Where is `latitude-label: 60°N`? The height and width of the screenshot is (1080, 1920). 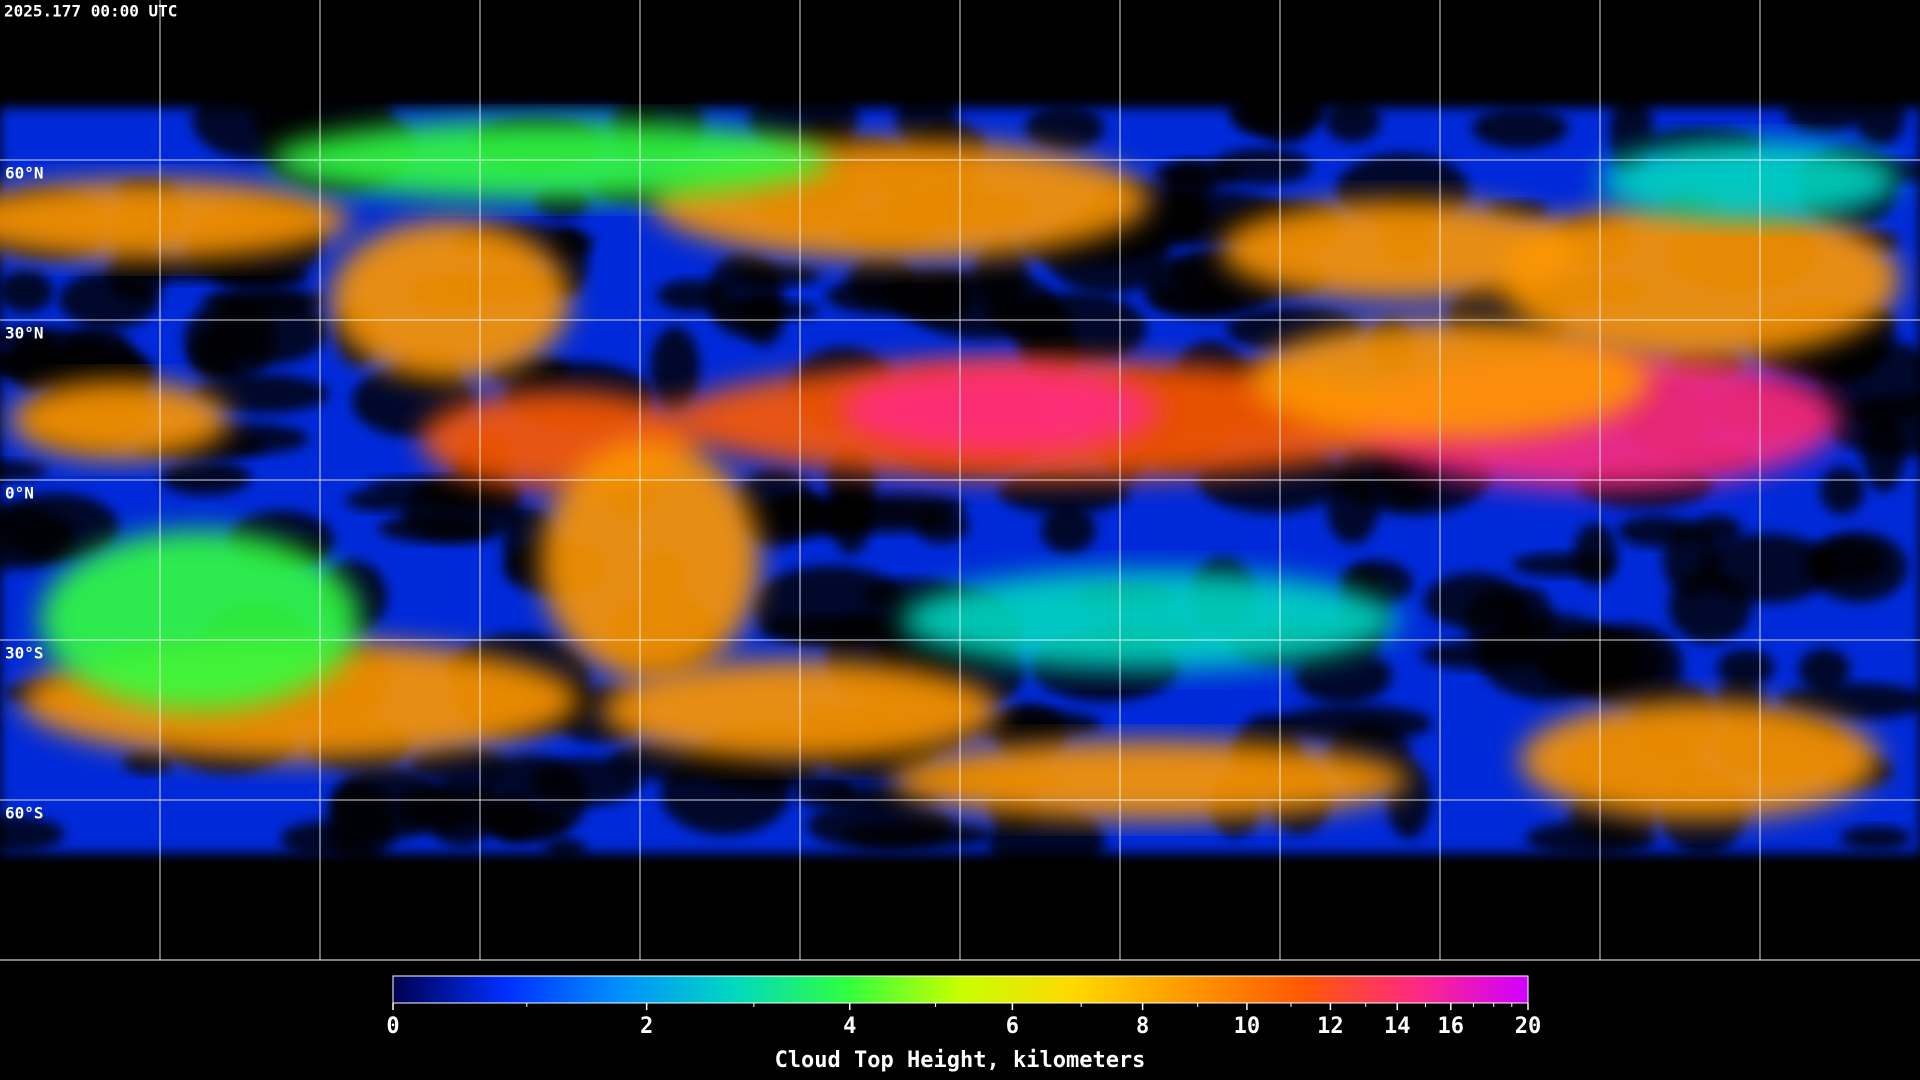 latitude-label: 60°N is located at coordinates (24, 173).